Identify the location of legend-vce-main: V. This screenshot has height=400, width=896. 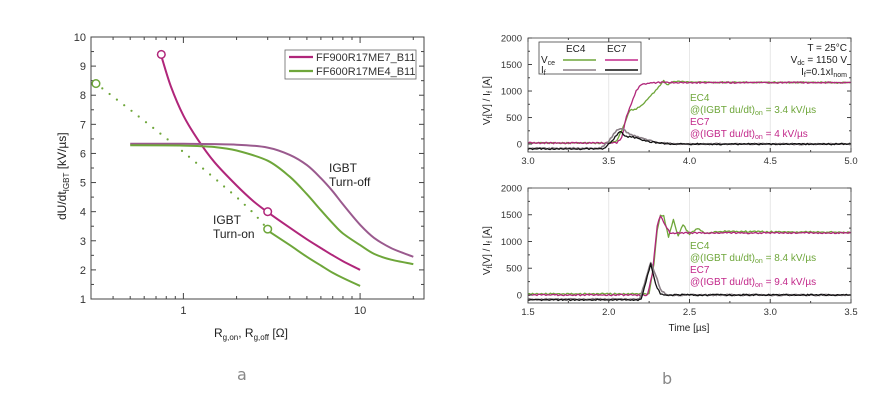
(544, 60).